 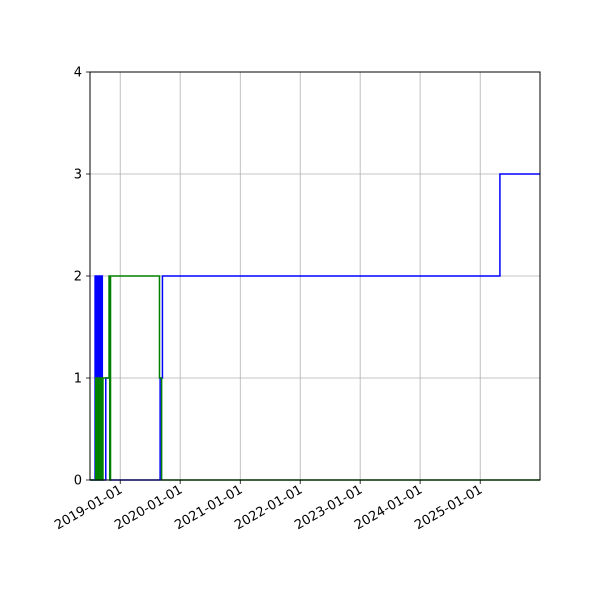 I want to click on y-tick-label: 2, so click(x=78, y=277).